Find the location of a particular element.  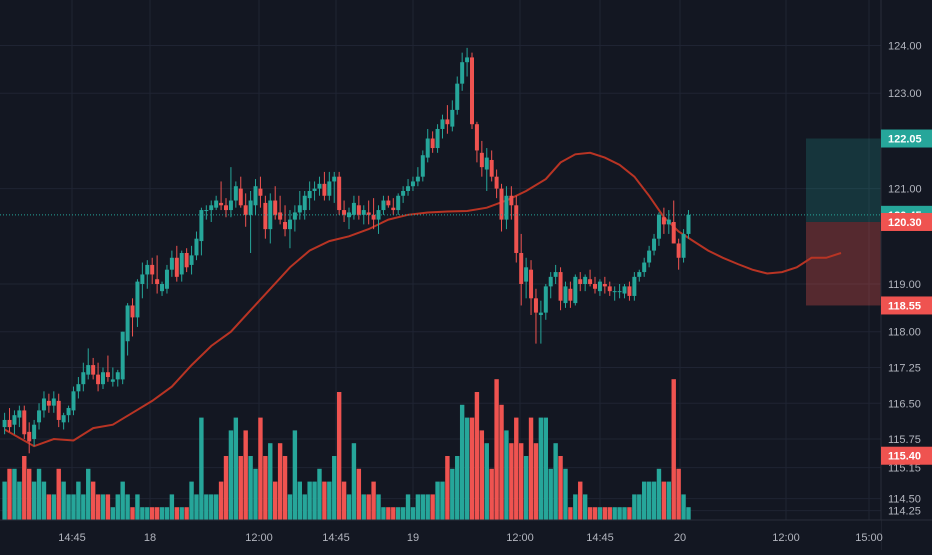

time-tick-label: 14:45 is located at coordinates (600, 538).